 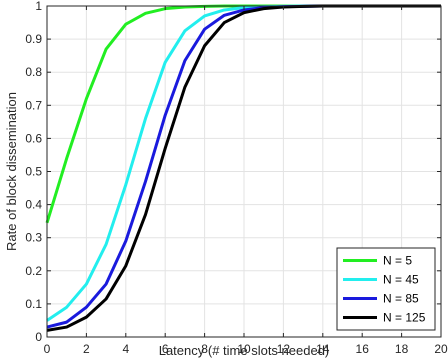 What do you see at coordinates (11, 171) in the screenshot?
I see `y-axis-label: Rate of block dissemination` at bounding box center [11, 171].